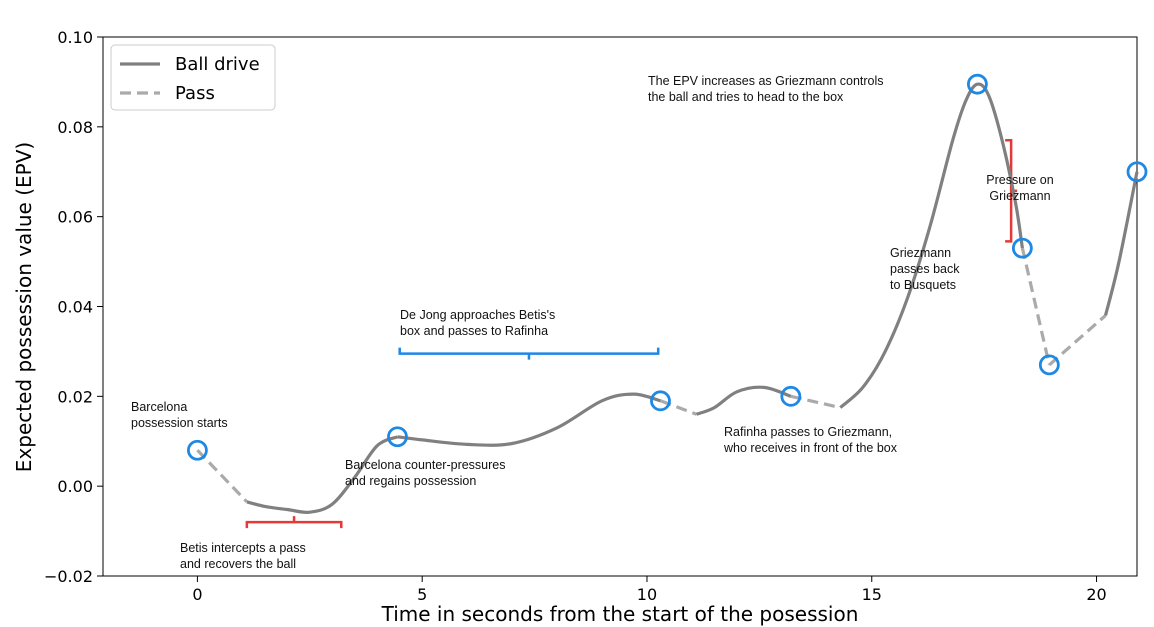 The height and width of the screenshot is (627, 1154). What do you see at coordinates (68, 576) in the screenshot?
I see `y-tick-label: −0.02` at bounding box center [68, 576].